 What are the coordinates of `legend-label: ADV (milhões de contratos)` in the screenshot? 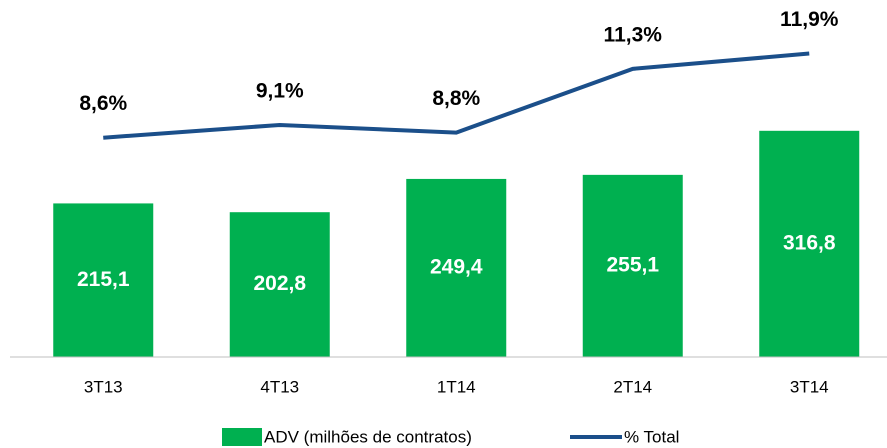 It's located at (368, 436).